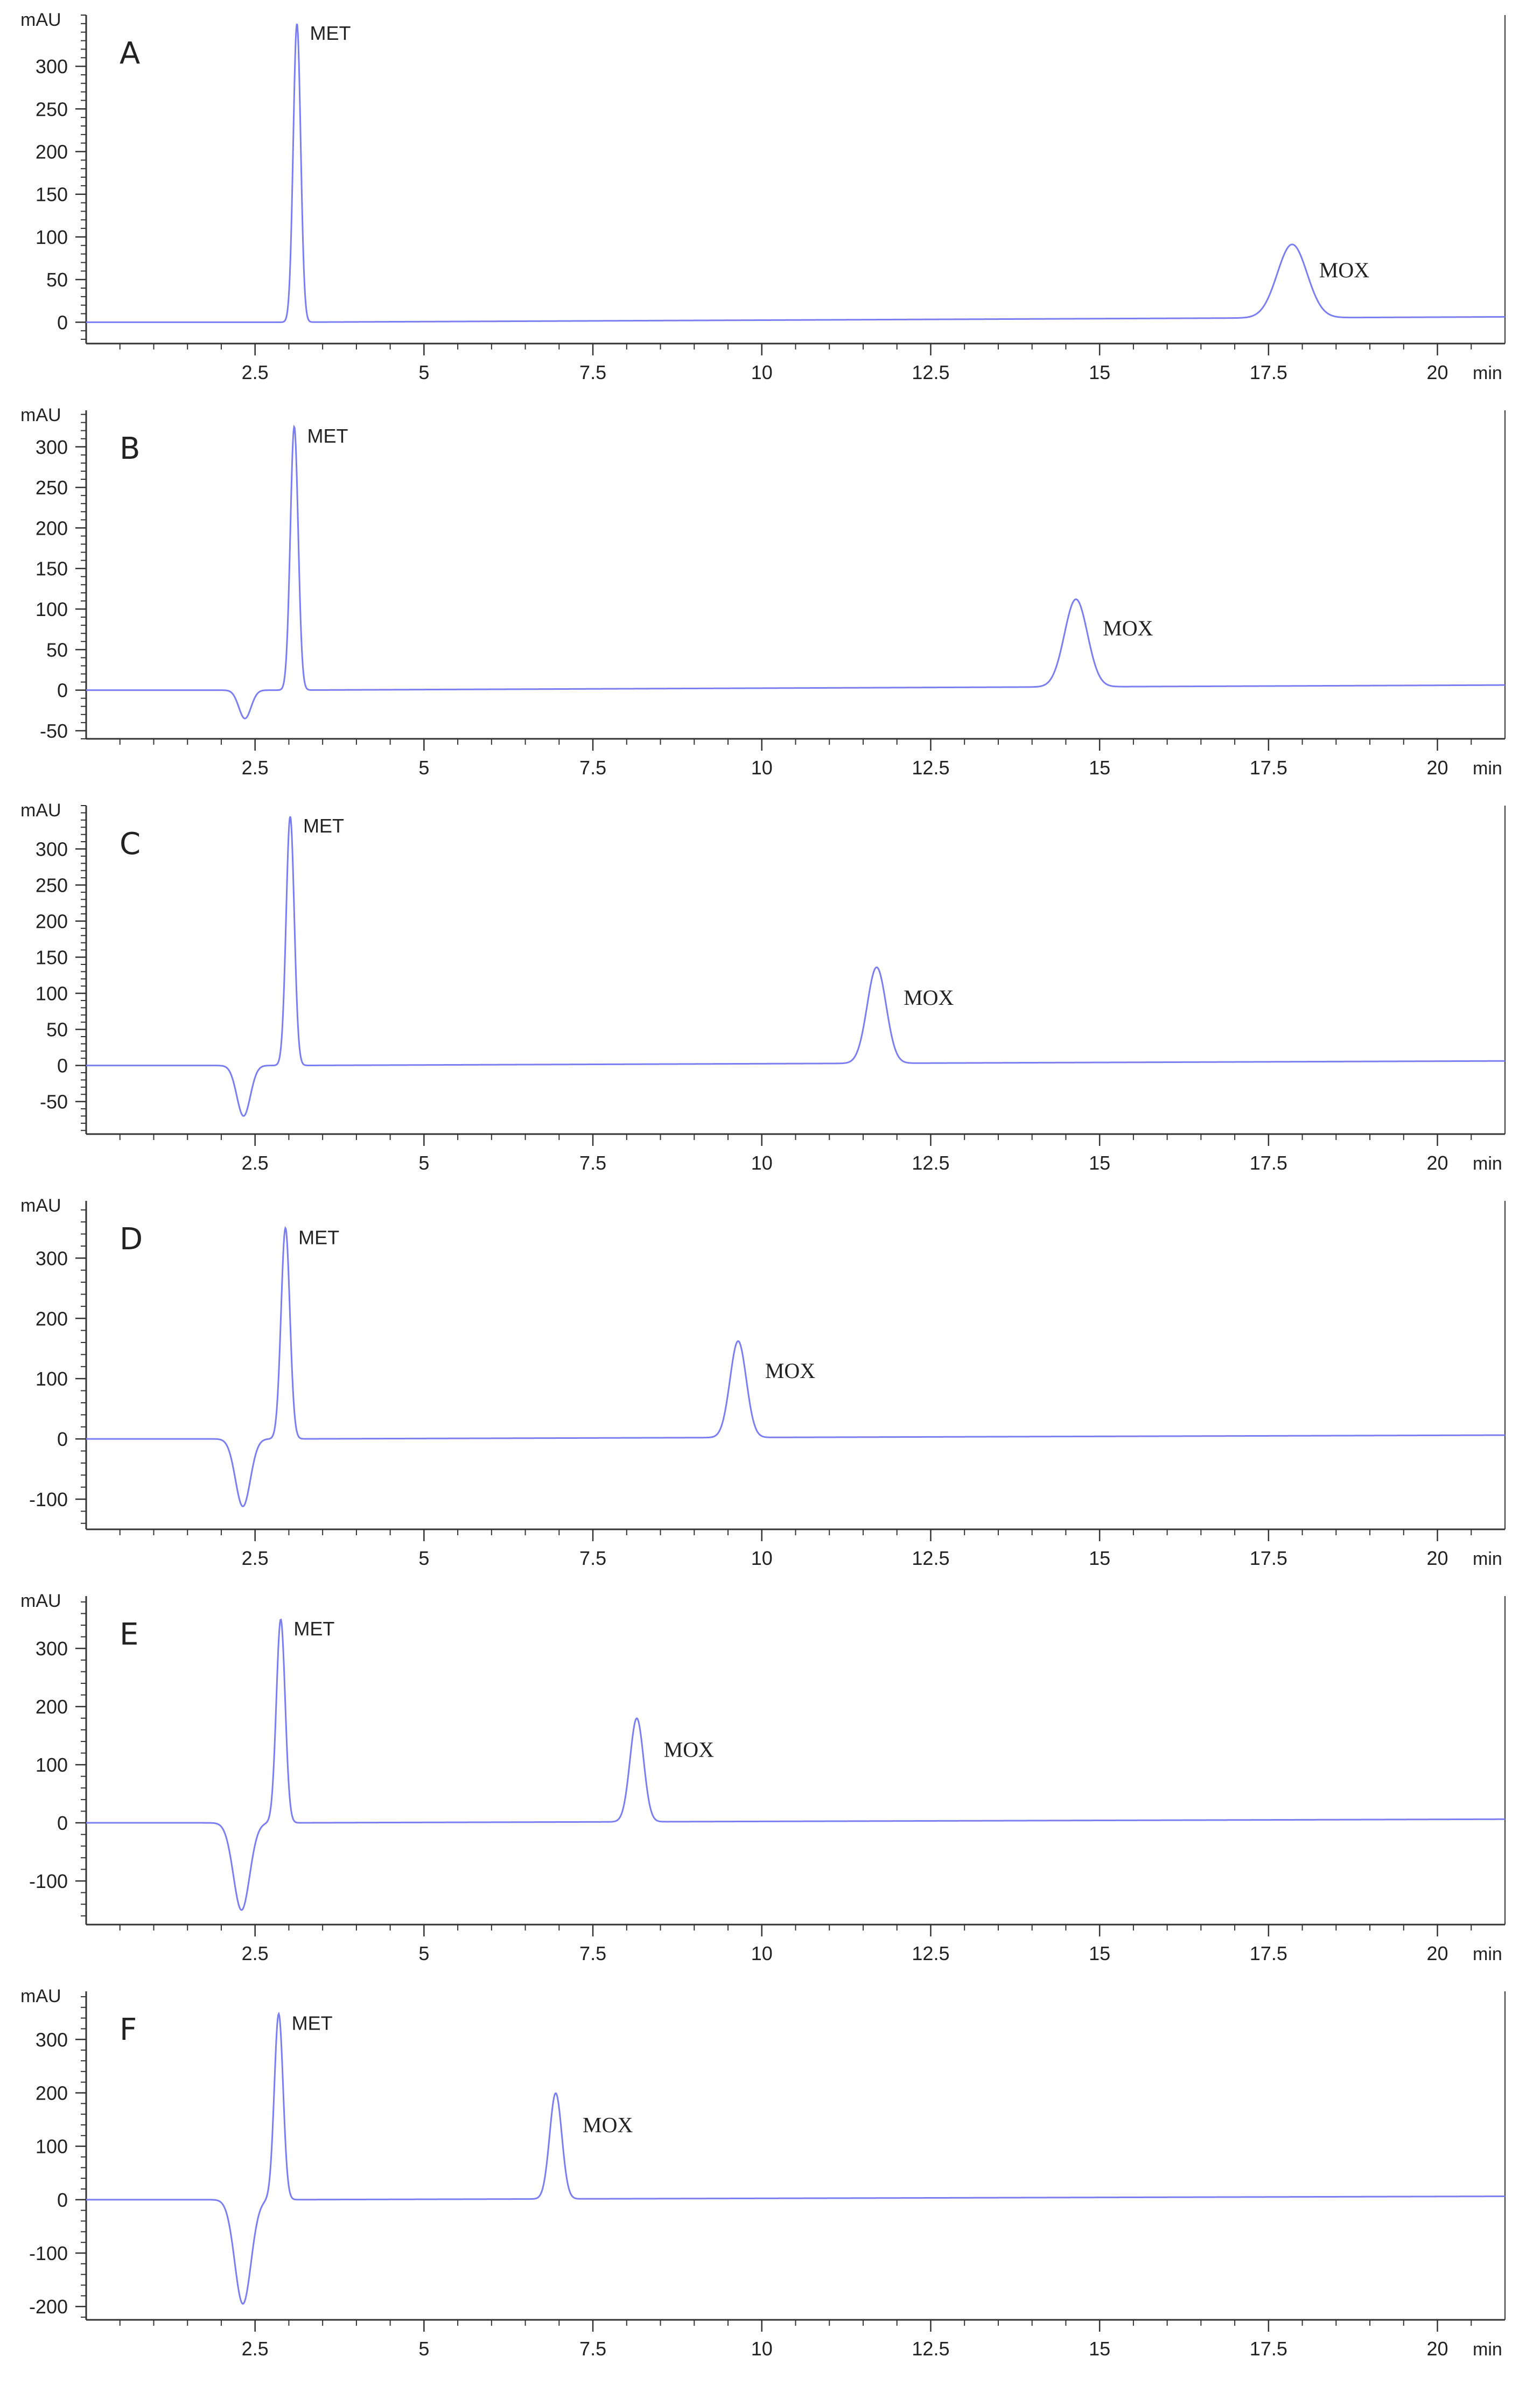 The width and height of the screenshot is (1540, 2385). What do you see at coordinates (52, 569) in the screenshot?
I see `y-tick-label: 150` at bounding box center [52, 569].